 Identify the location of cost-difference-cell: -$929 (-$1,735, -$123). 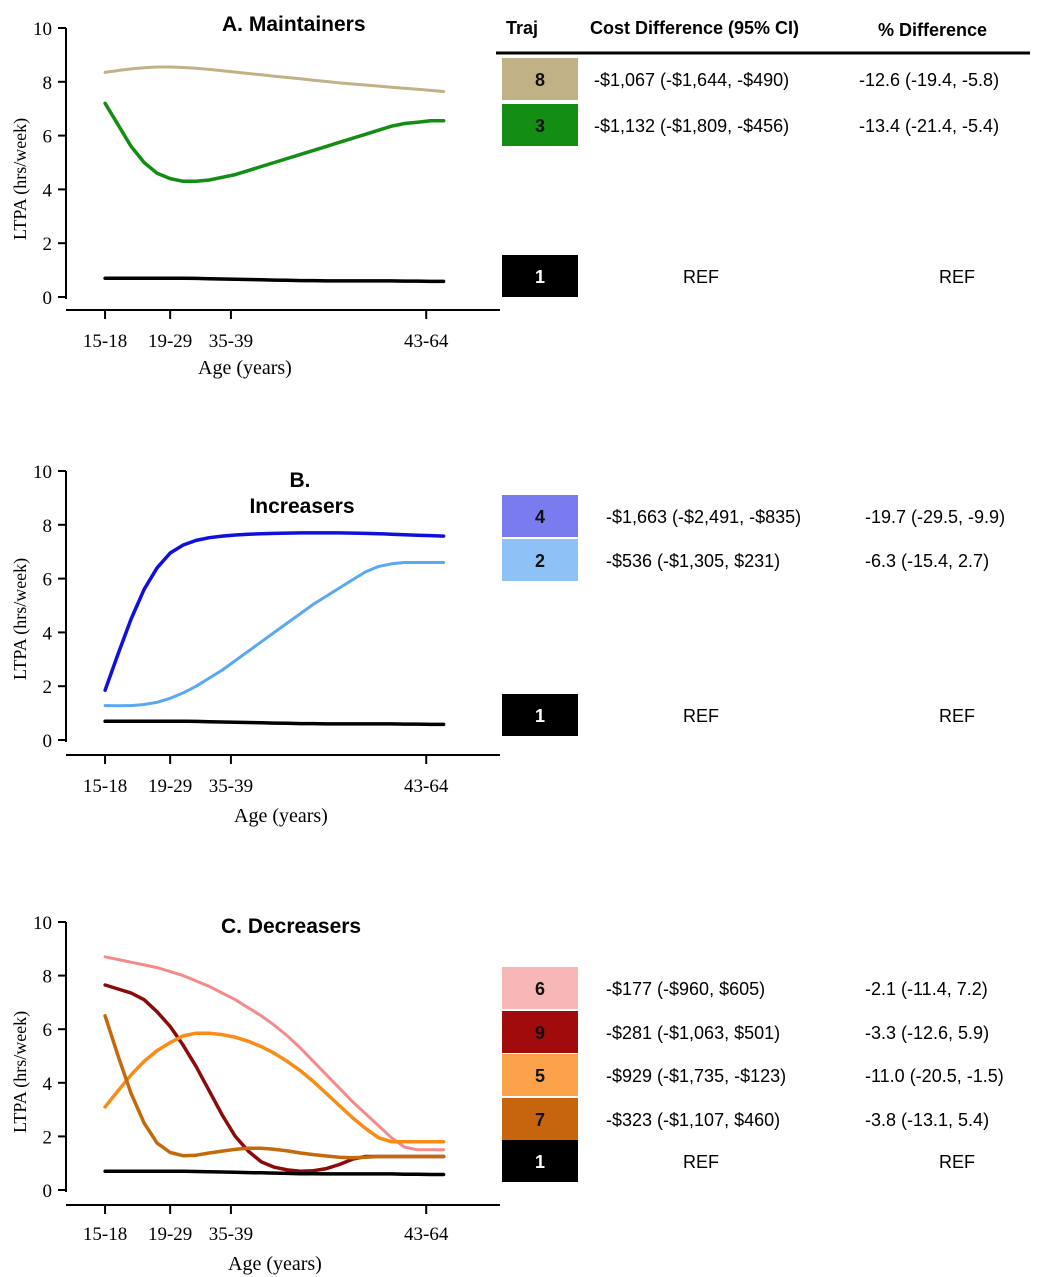
(696, 1076).